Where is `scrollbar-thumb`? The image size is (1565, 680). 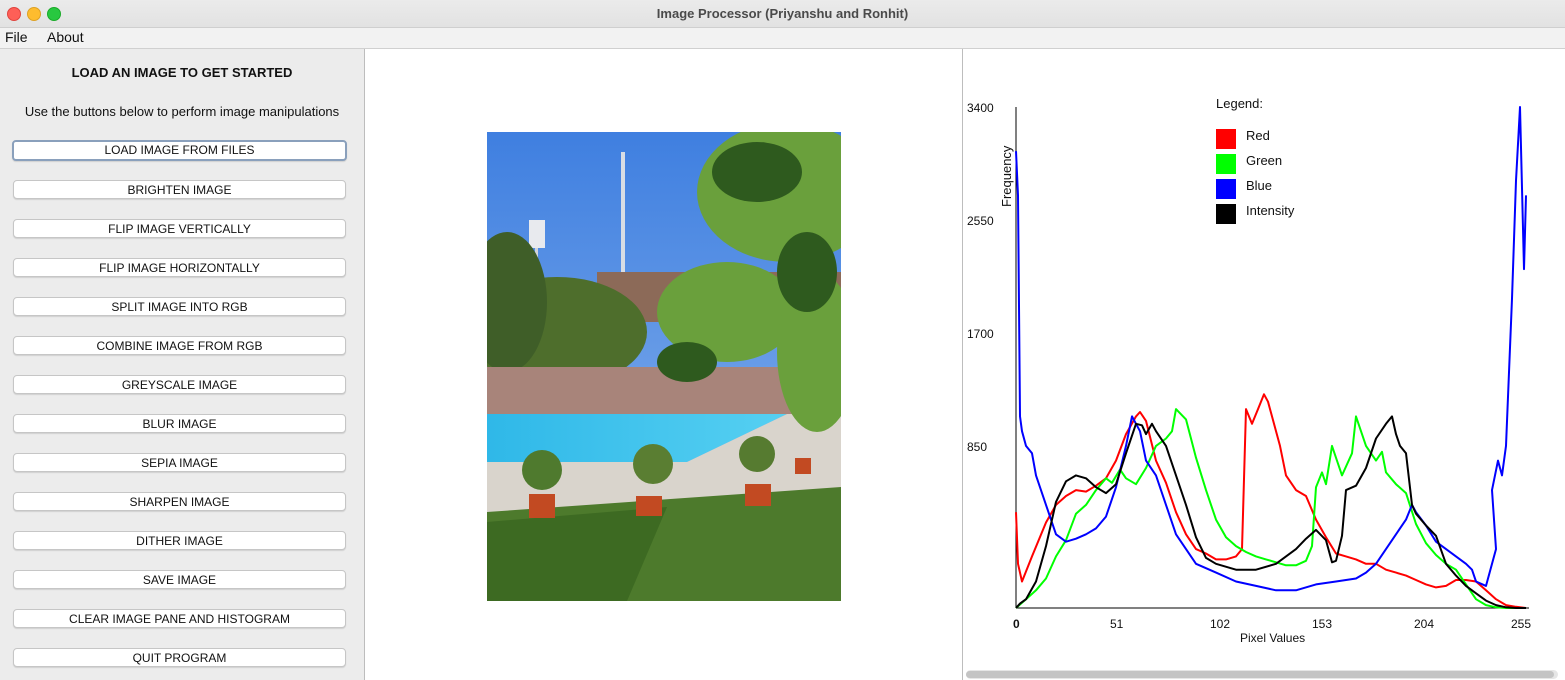 scrollbar-thumb is located at coordinates (1260, 674).